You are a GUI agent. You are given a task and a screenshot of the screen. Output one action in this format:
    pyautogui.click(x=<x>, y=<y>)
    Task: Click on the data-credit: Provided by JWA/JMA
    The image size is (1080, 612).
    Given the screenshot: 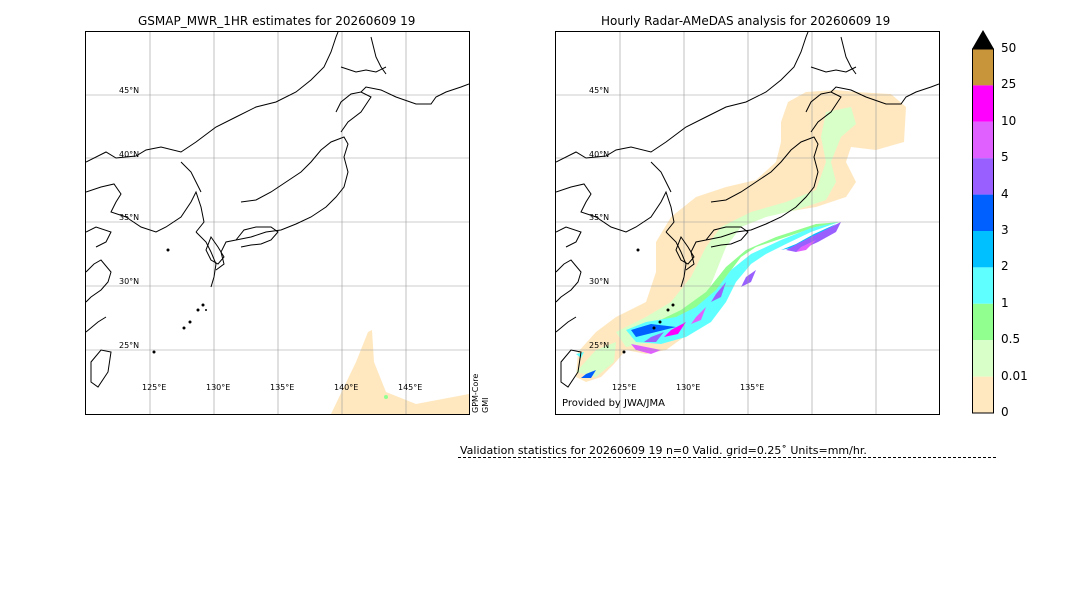 What is the action you would take?
    pyautogui.click(x=613, y=403)
    